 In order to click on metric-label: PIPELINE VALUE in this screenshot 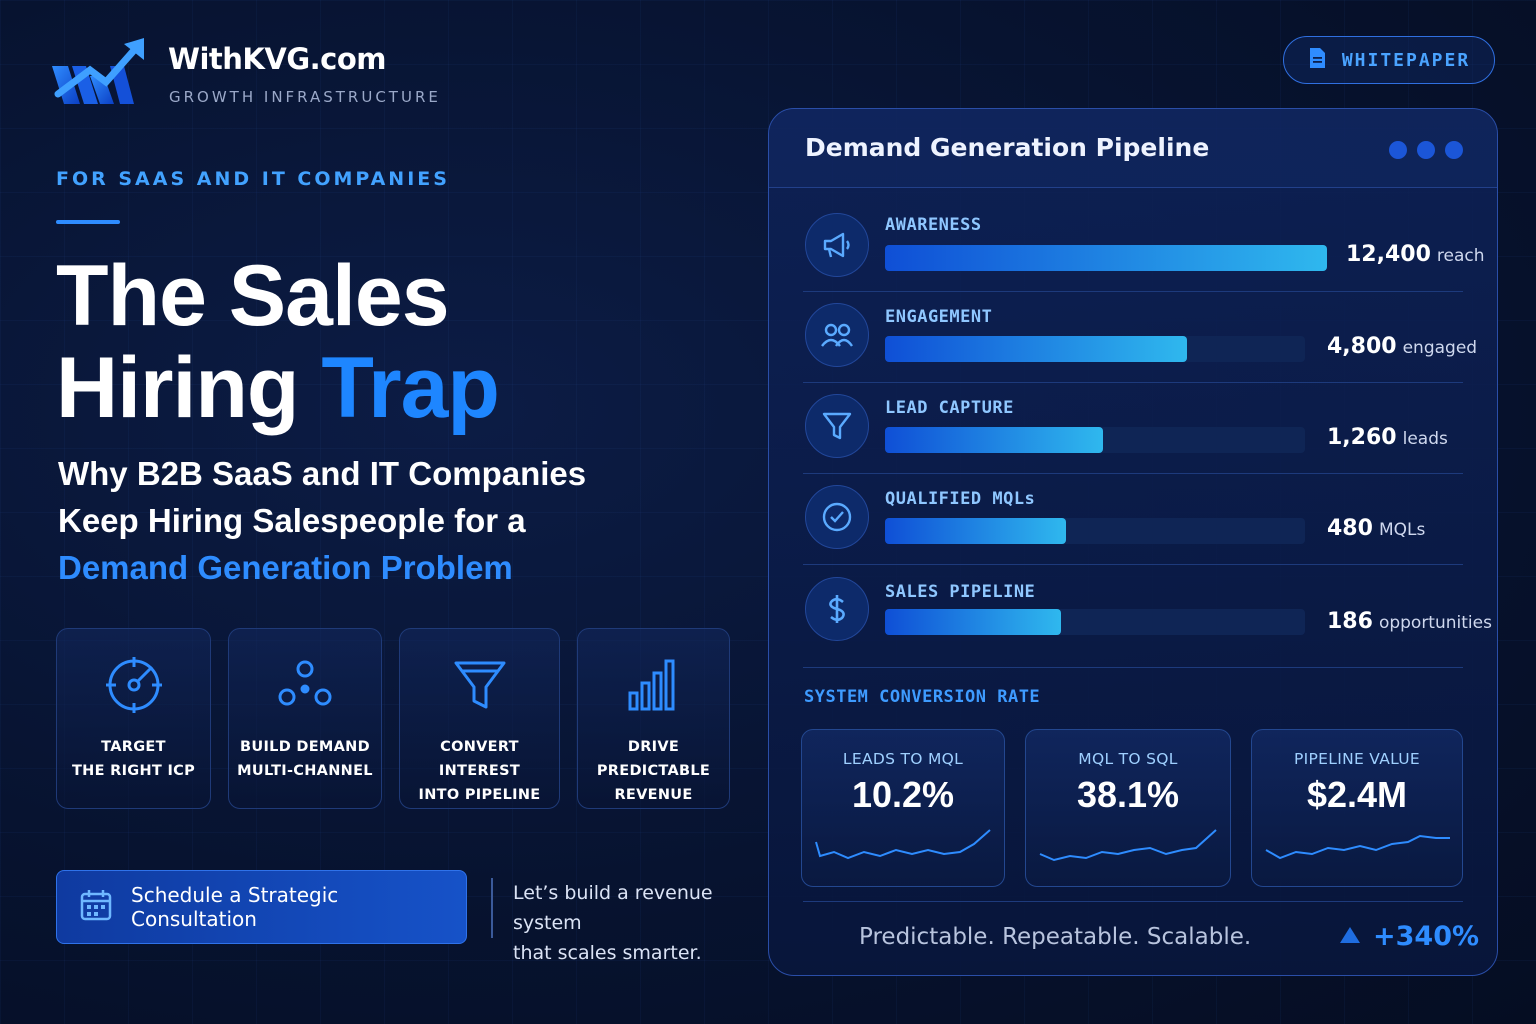, I will do `click(1357, 759)`.